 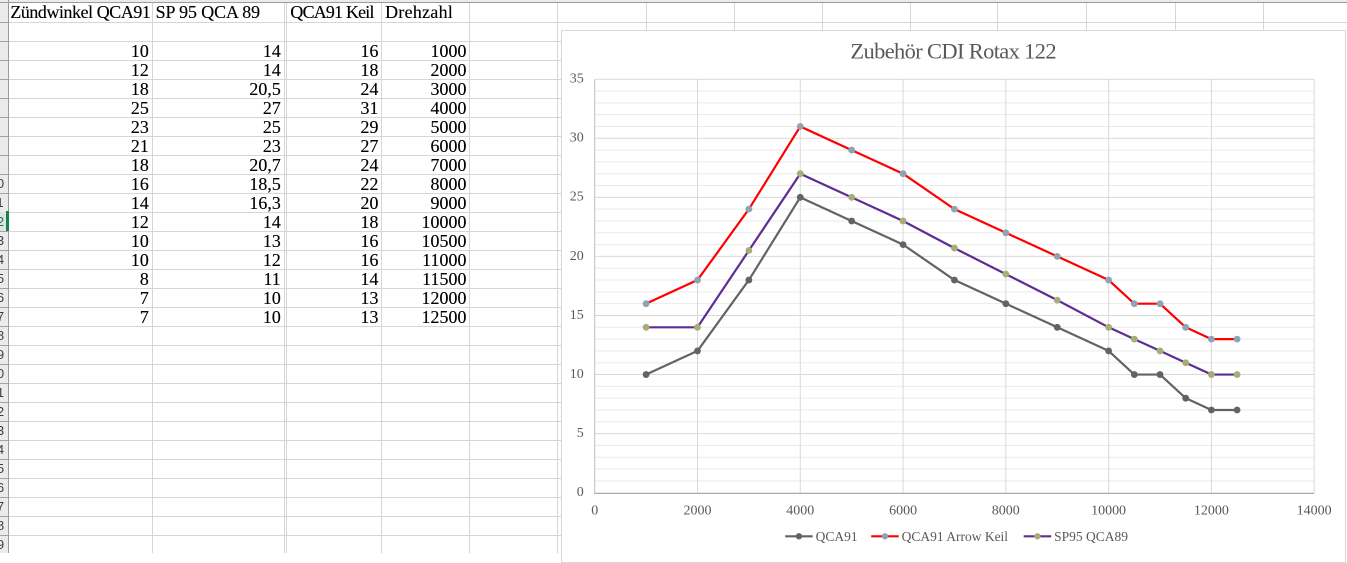 What do you see at coordinates (1211, 511) in the screenshot?
I see `svg-text: 12000` at bounding box center [1211, 511].